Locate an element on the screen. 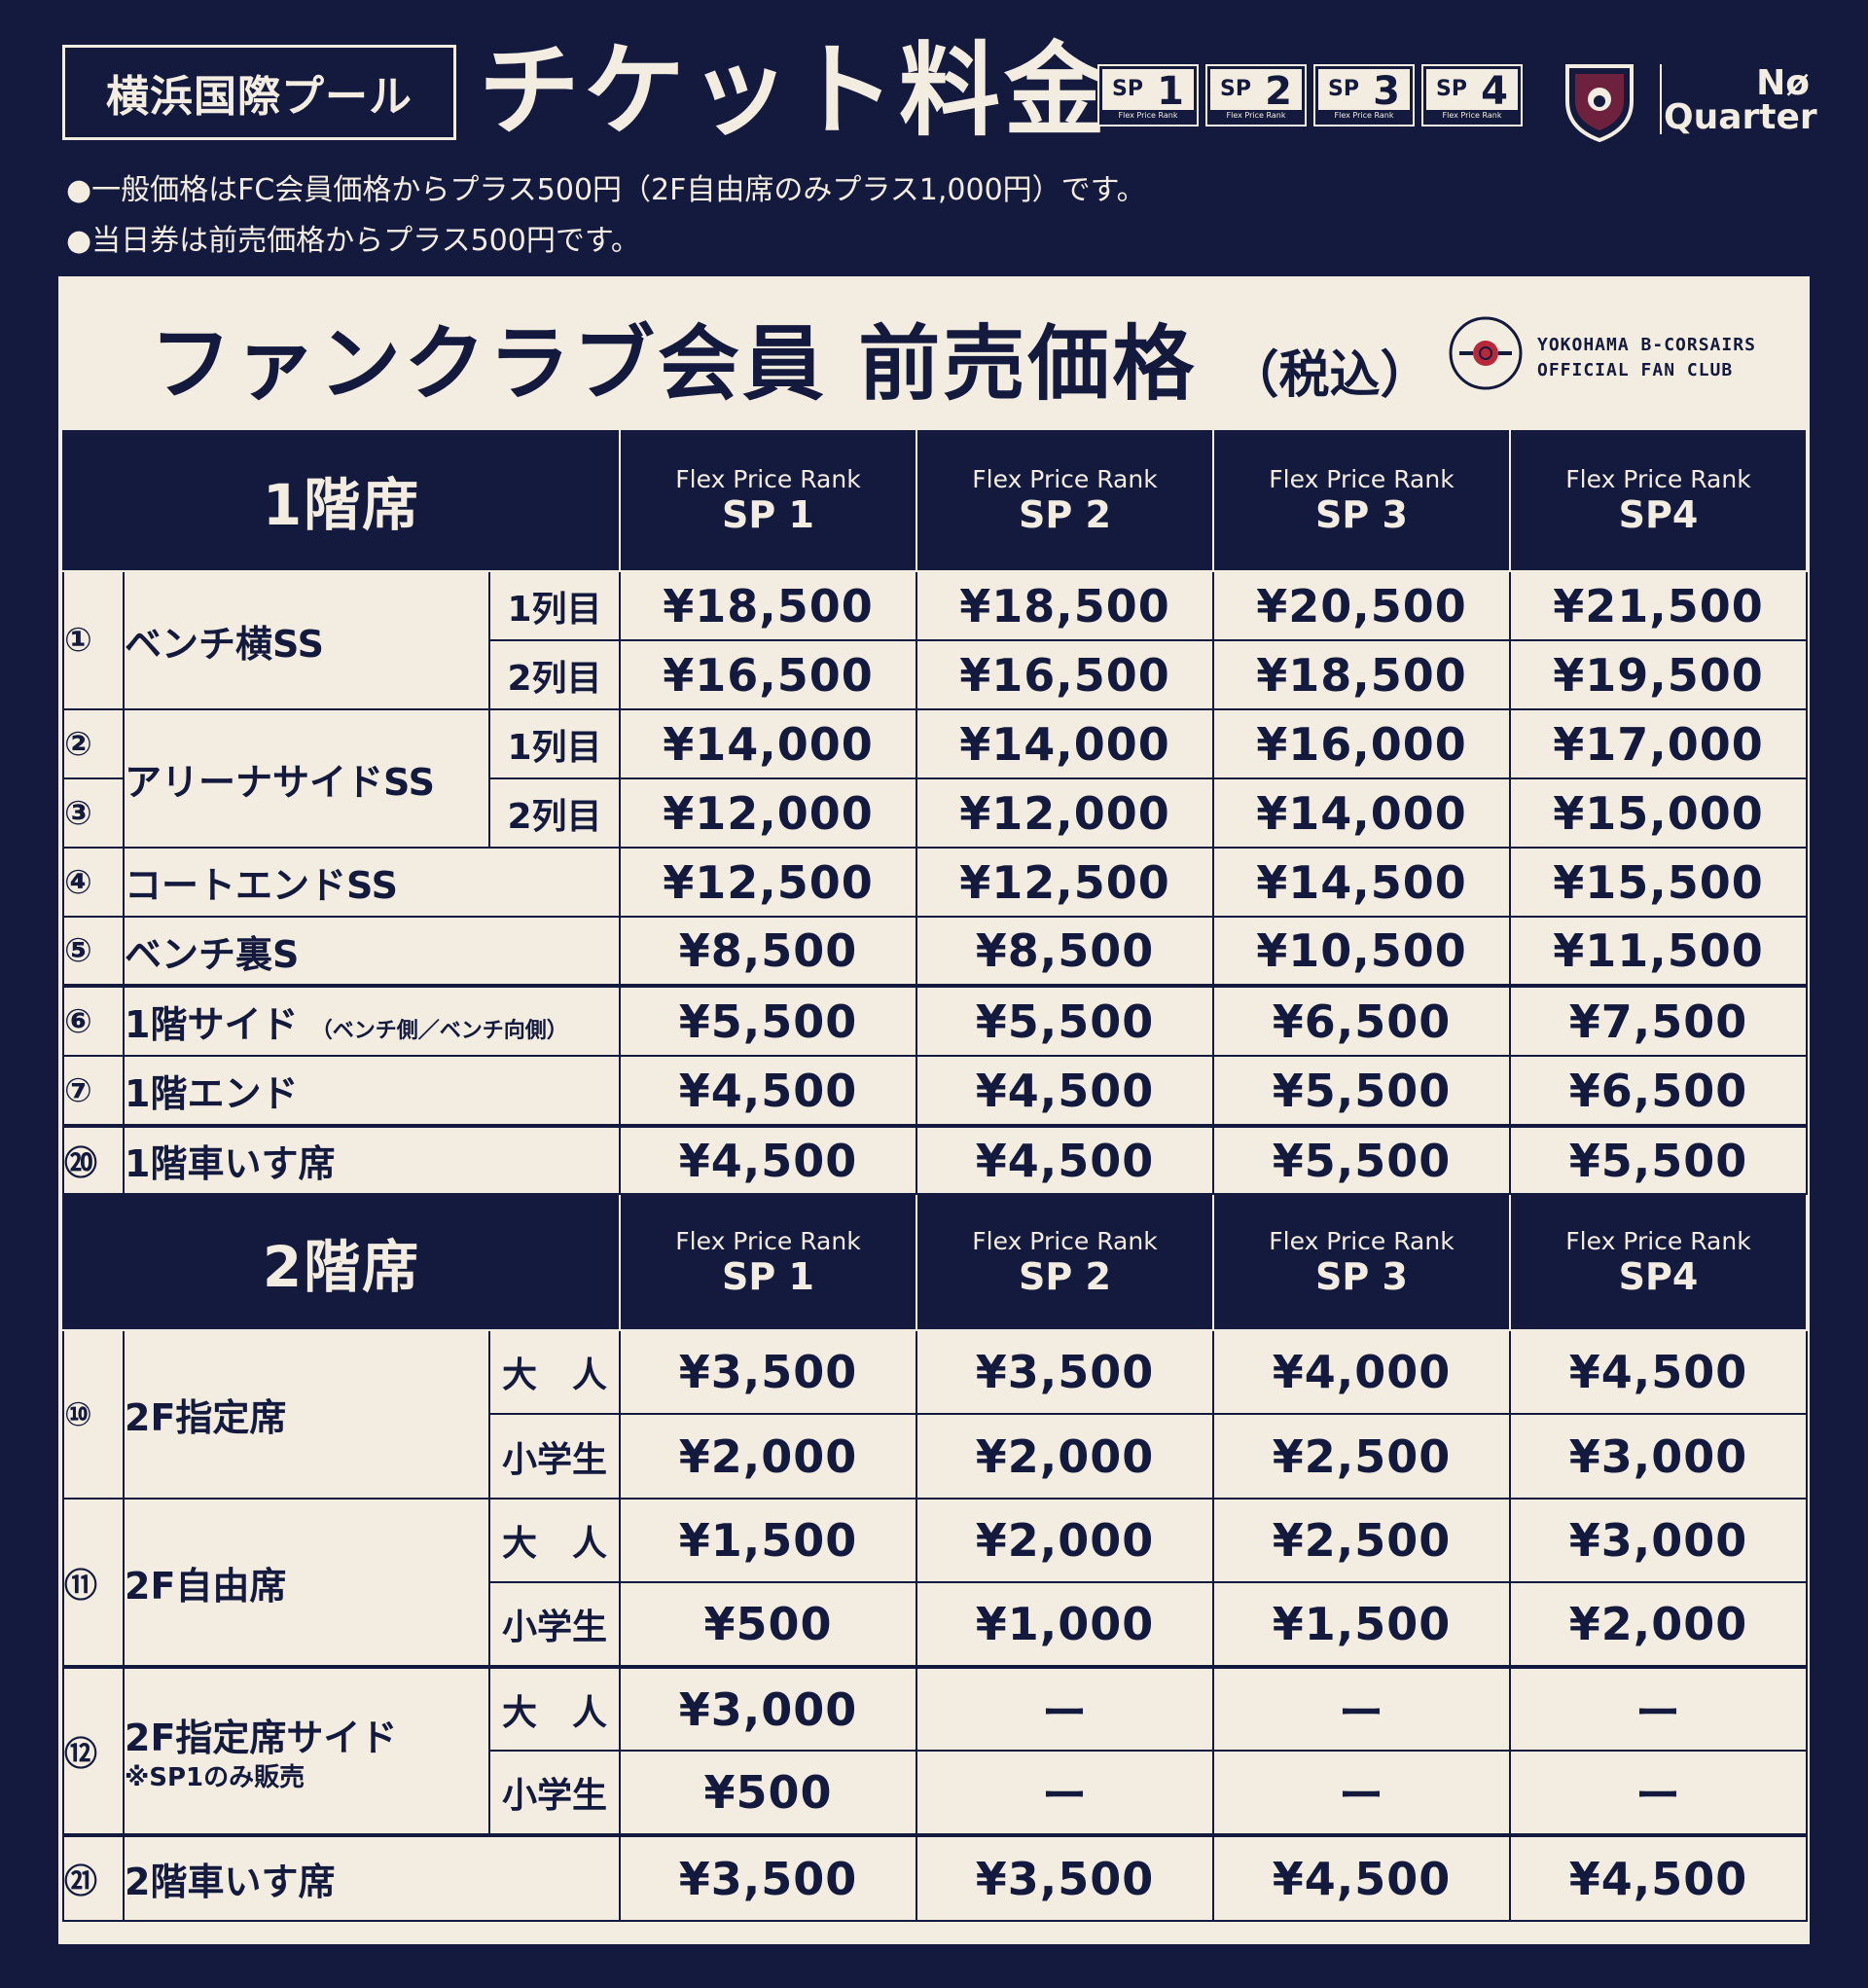 This screenshot has width=1868, height=1988. seat-name: 2F指定席サイド ※SP1のみ販売 is located at coordinates (306, 1750).